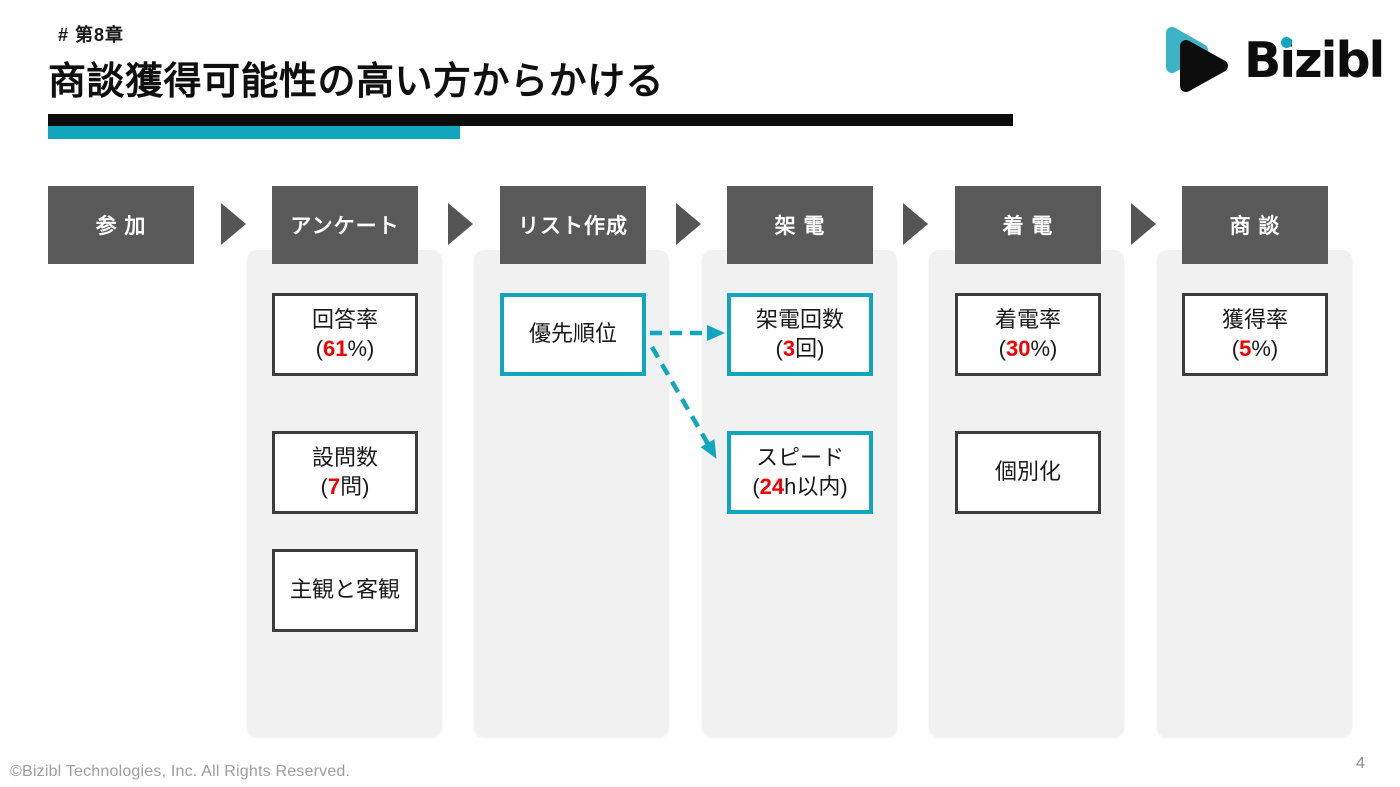 This screenshot has width=1400, height=787. What do you see at coordinates (254, 132) in the screenshot?
I see `title-underline-teal` at bounding box center [254, 132].